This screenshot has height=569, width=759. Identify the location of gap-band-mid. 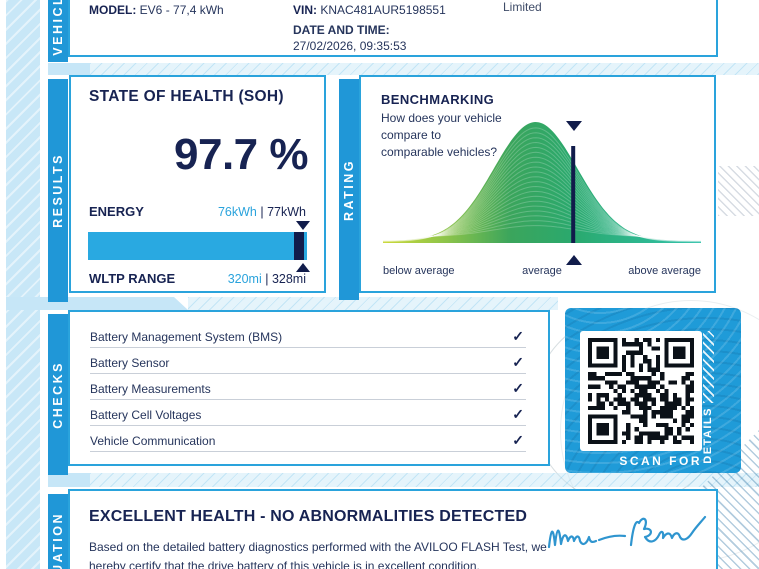
(97, 303).